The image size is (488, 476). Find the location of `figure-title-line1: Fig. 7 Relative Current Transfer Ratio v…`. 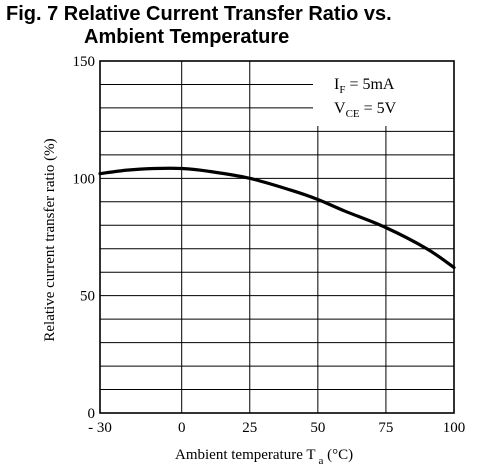

figure-title-line1: Fig. 7 Relative Current Transfer Ratio v… is located at coordinates (199, 14).